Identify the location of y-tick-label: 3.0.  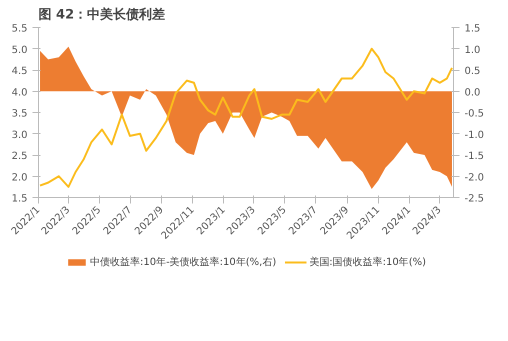
(20, 135).